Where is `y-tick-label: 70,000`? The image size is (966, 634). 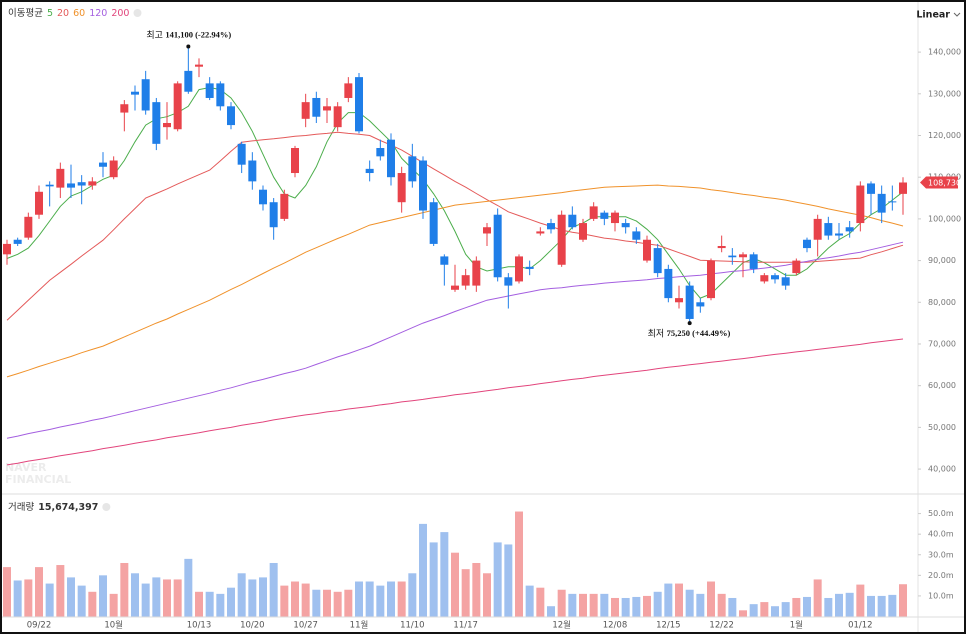
y-tick-label: 70,000 is located at coordinates (942, 343).